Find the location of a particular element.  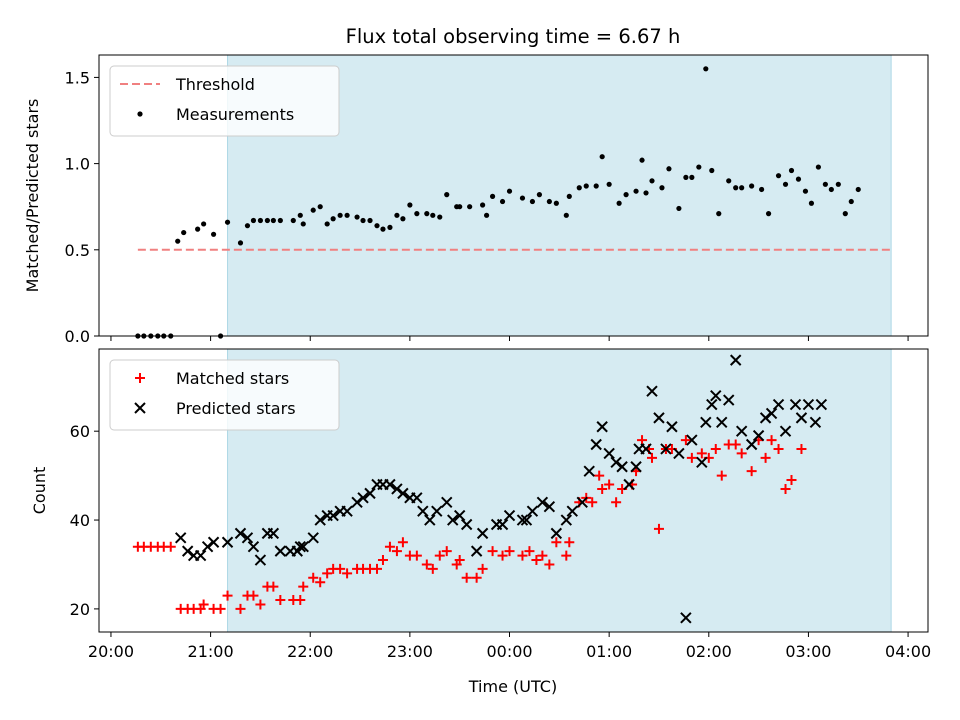

y-axis-label: Count is located at coordinates (39, 491).